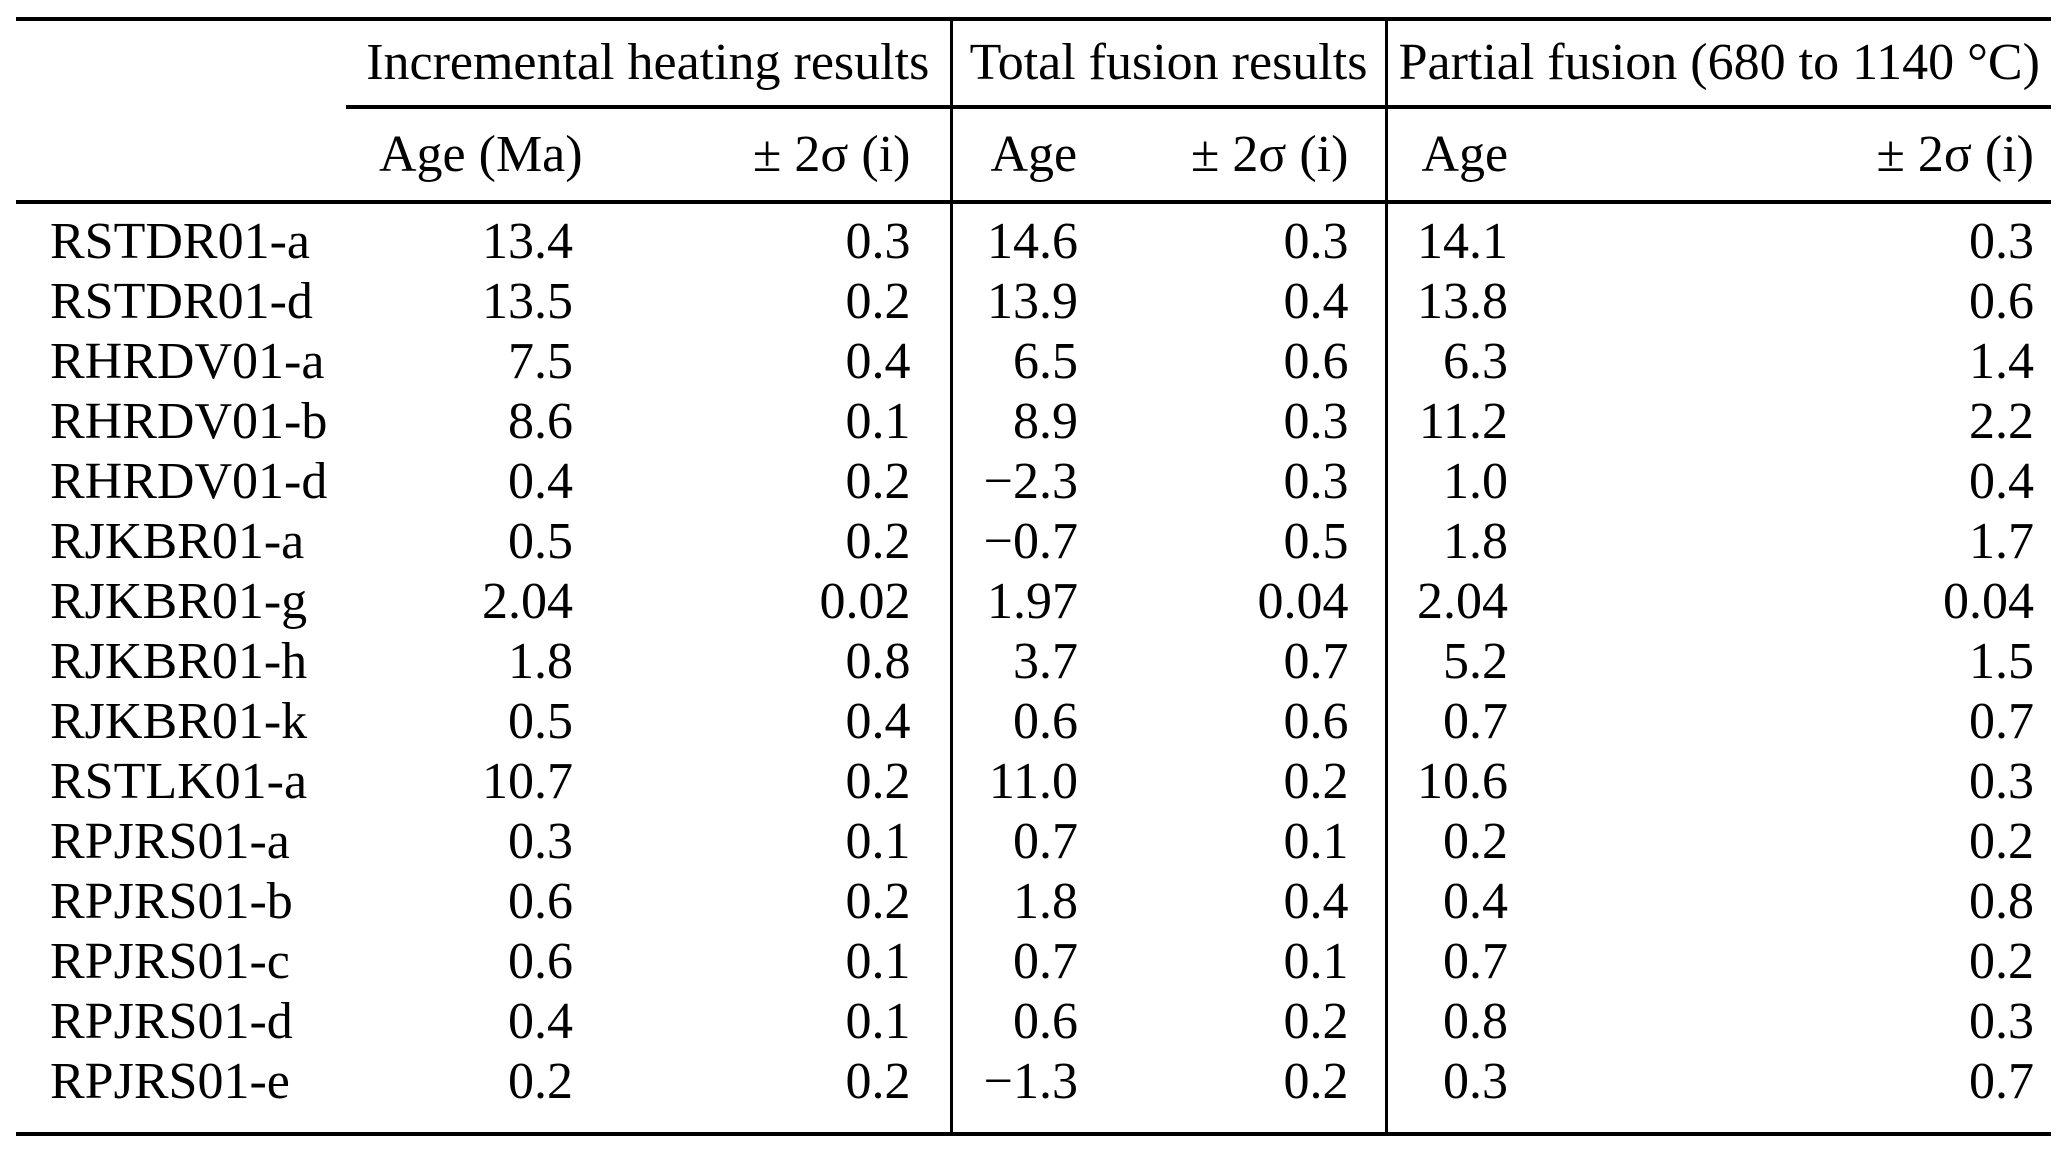  What do you see at coordinates (1240, 155) in the screenshot?
I see `col-header-2sigma-total-fusion: ± 2σ (i)` at bounding box center [1240, 155].